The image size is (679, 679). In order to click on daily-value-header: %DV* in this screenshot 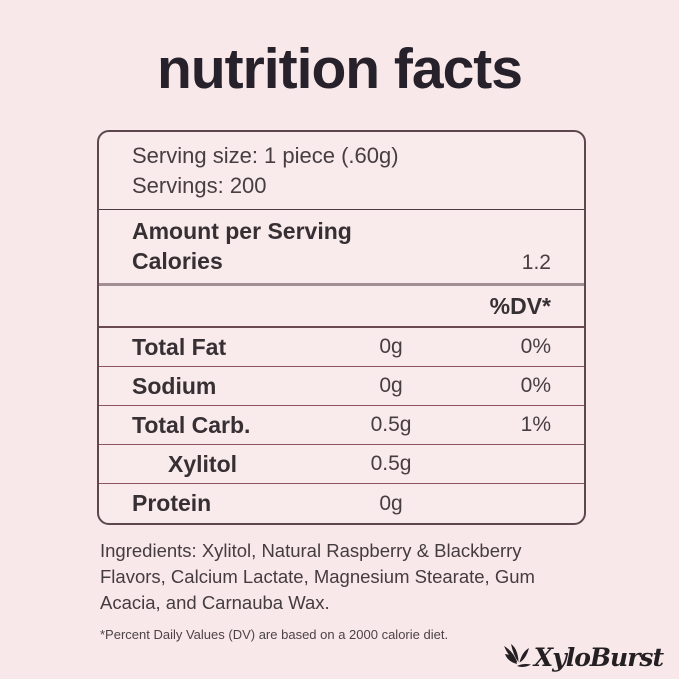, I will do `click(520, 305)`.